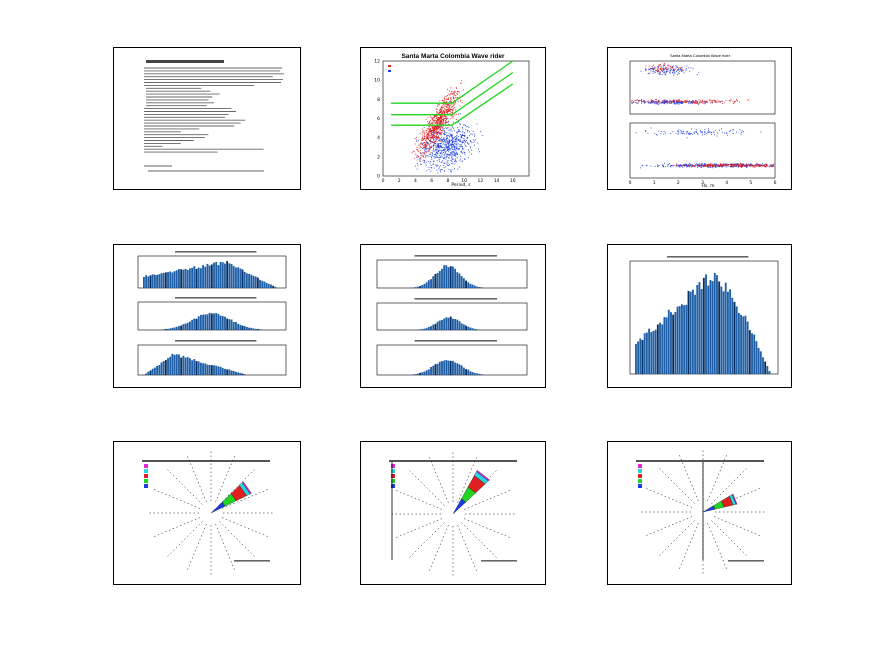 This screenshot has width=875, height=656. Describe the element at coordinates (378, 100) in the screenshot. I see `y-tick-label: 8` at that location.